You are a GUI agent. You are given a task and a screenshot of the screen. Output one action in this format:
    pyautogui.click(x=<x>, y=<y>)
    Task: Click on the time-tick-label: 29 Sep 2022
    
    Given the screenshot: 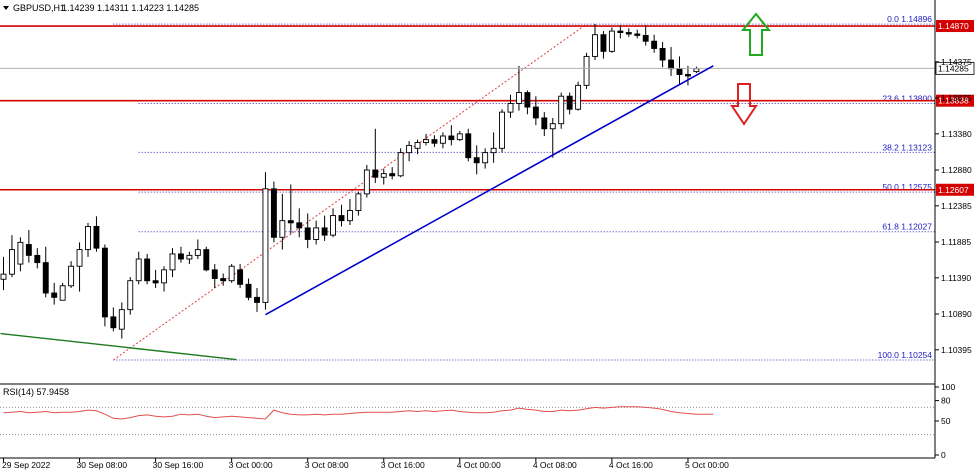 What is the action you would take?
    pyautogui.click(x=26, y=465)
    